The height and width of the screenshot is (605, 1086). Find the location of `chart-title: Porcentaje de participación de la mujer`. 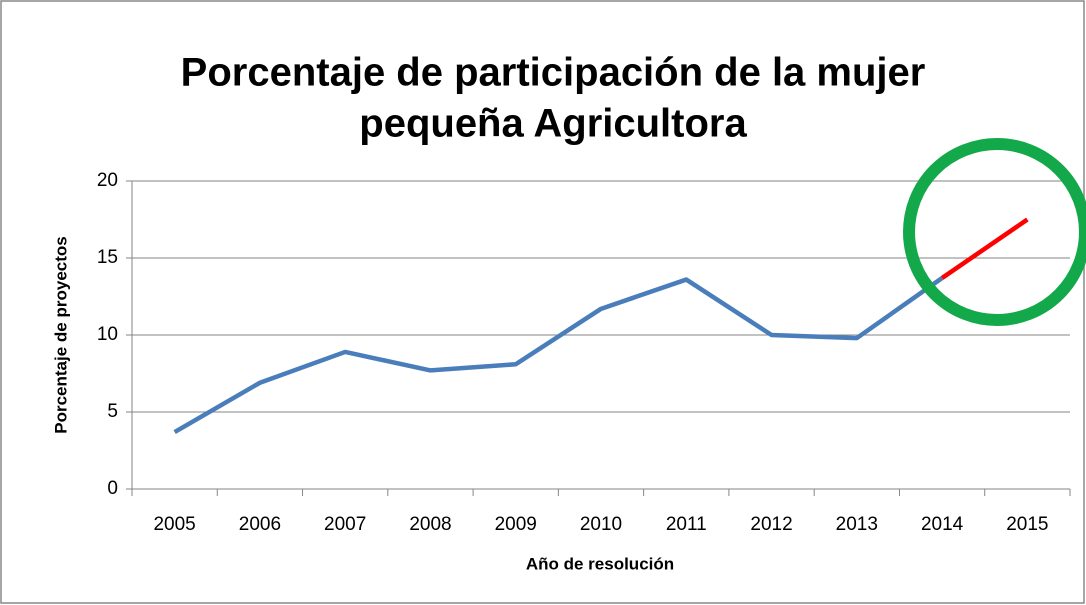

chart-title: Porcentaje de participación de la mujer is located at coordinates (553, 73).